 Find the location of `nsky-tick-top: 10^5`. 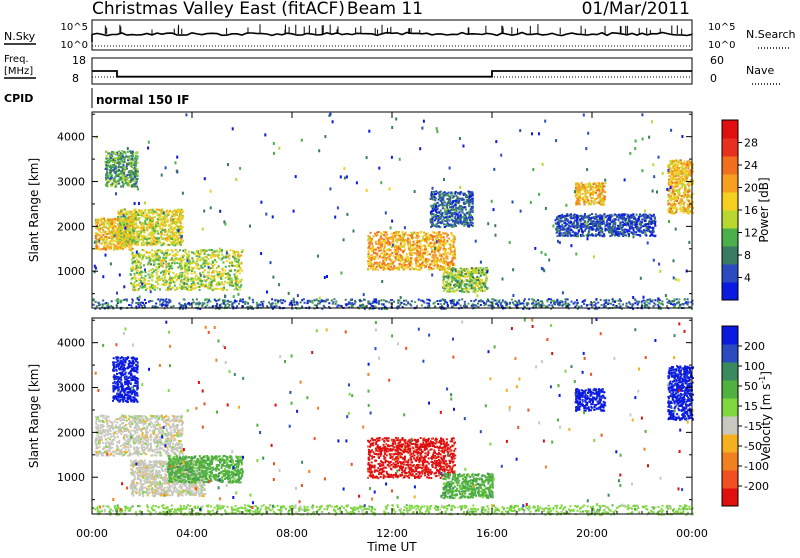

nsky-tick-top: 10^5 is located at coordinates (74, 27).